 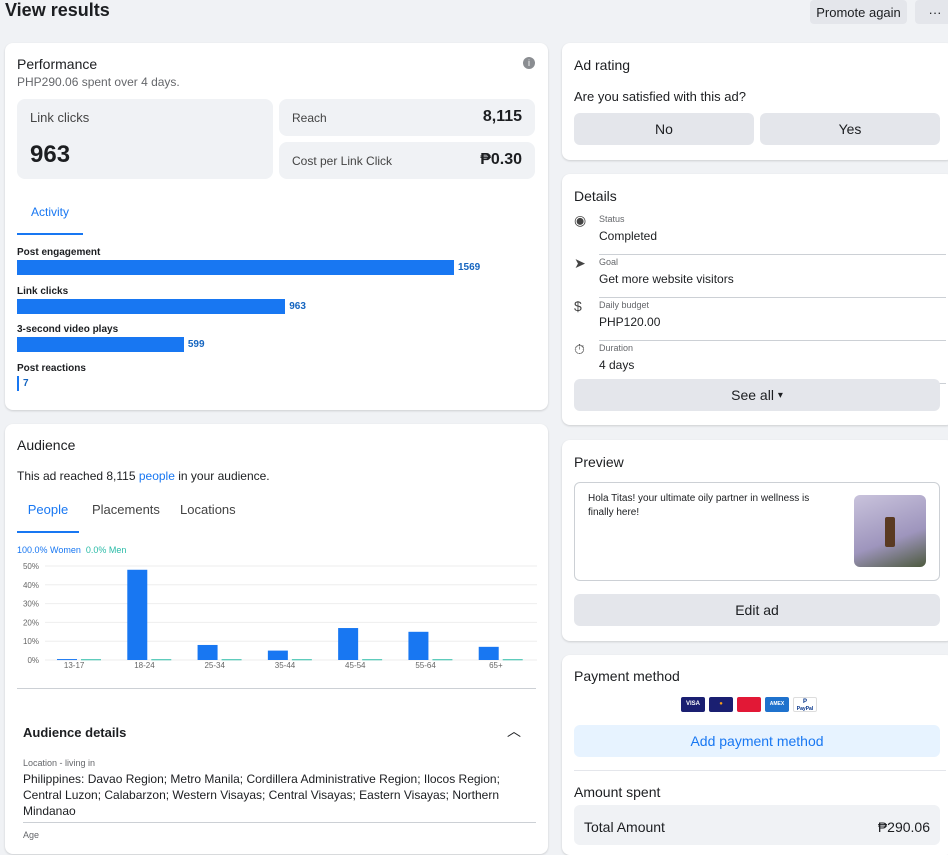 I want to click on reach-suffix: in your audience., so click(x=222, y=476).